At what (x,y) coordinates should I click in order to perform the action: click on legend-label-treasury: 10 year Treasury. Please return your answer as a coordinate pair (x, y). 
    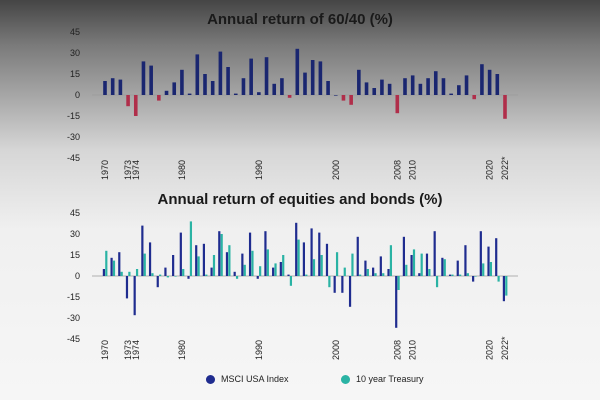
    Looking at the image, I should click on (390, 379).